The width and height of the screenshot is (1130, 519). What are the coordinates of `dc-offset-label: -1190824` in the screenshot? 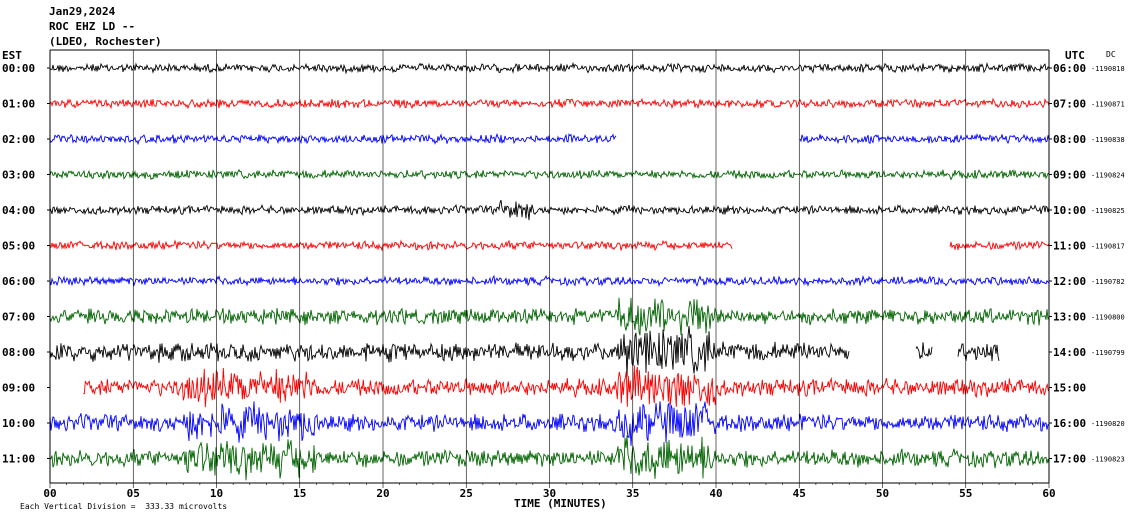 It's located at (1108, 176).